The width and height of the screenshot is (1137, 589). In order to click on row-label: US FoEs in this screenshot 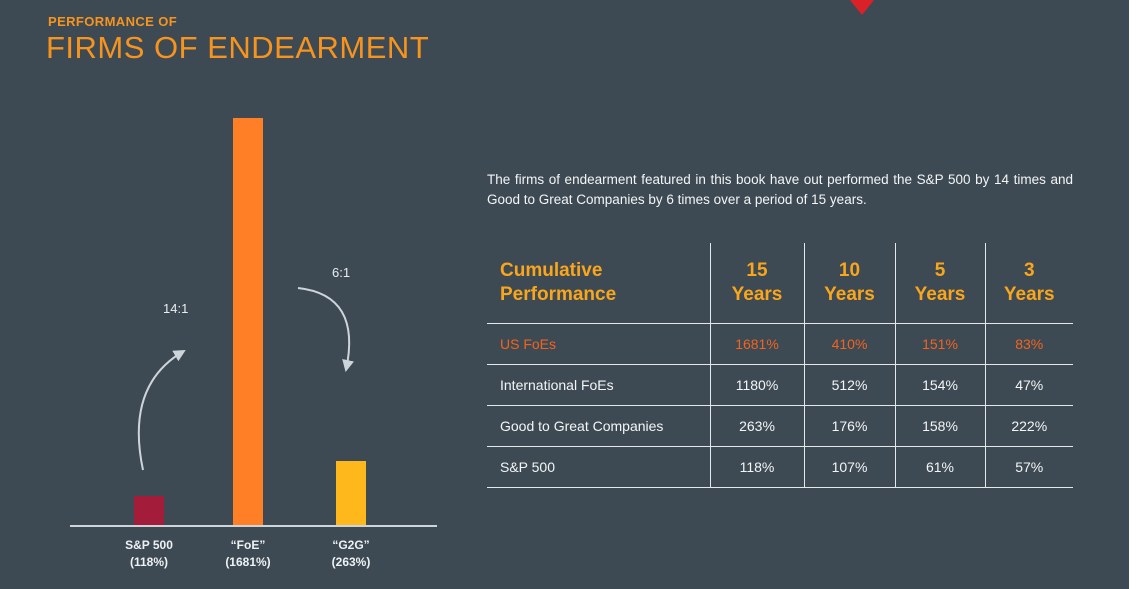, I will do `click(598, 344)`.